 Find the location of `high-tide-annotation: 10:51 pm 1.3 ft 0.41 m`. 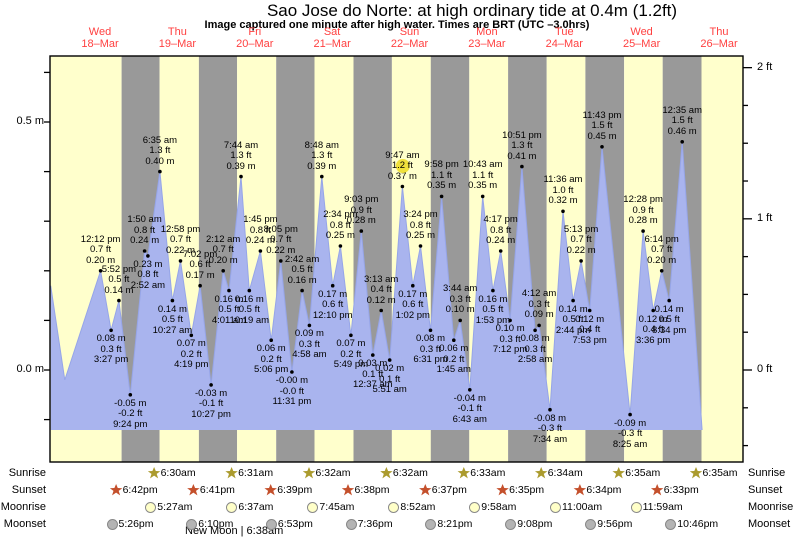

high-tide-annotation: 10:51 pm 1.3 ft 0.41 m is located at coordinates (522, 145).